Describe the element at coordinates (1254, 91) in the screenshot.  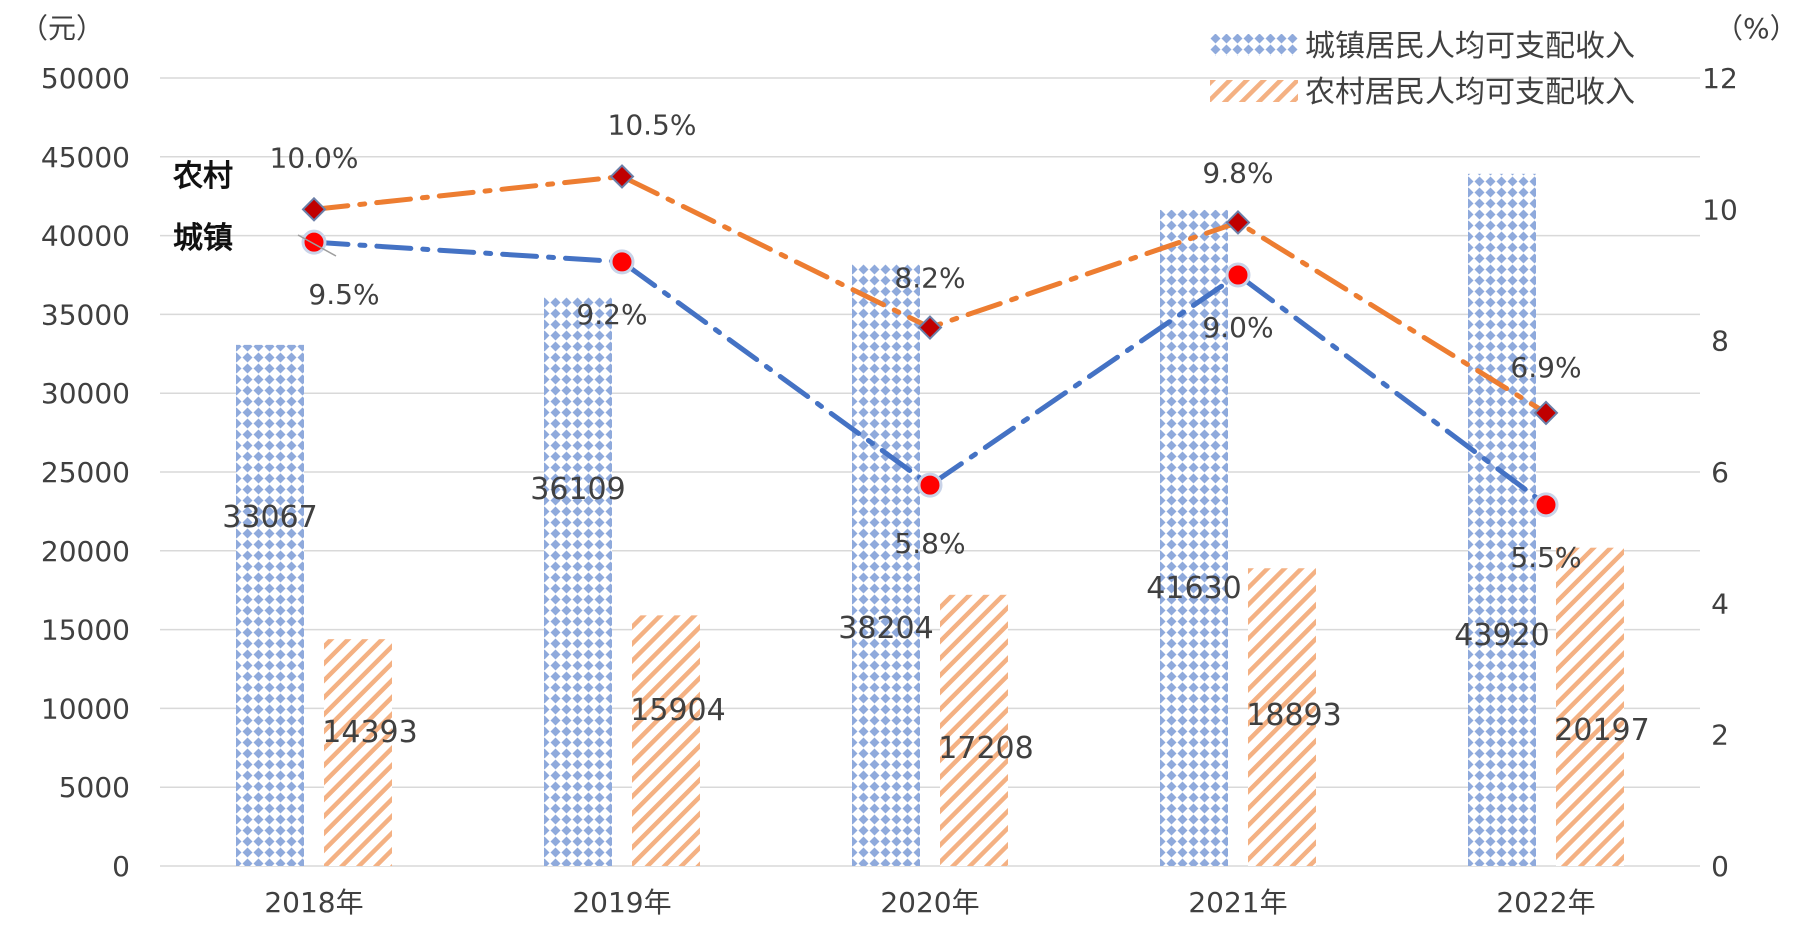
I see `legend-swatch-rural` at that location.